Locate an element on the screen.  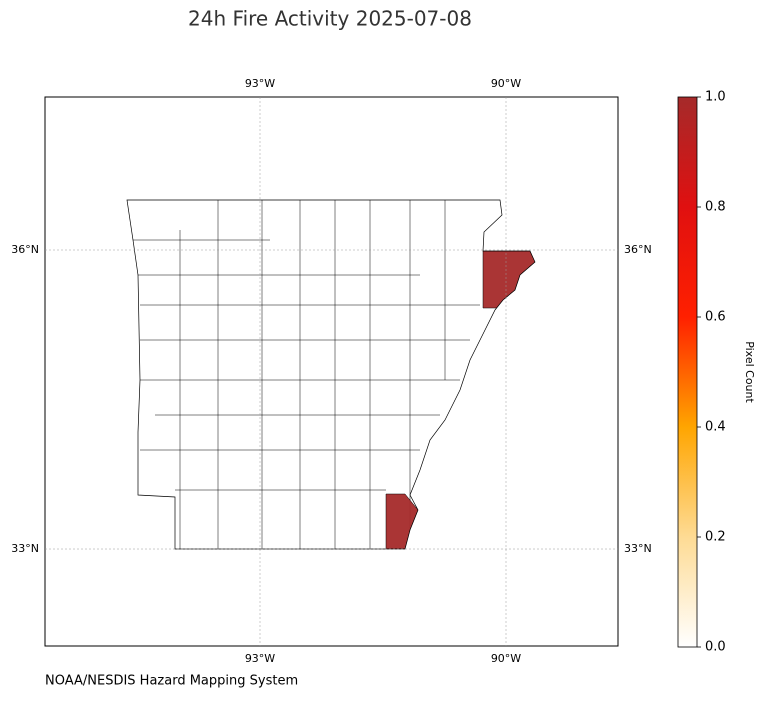
lon-label-bottom: 90°W is located at coordinates (506, 658).